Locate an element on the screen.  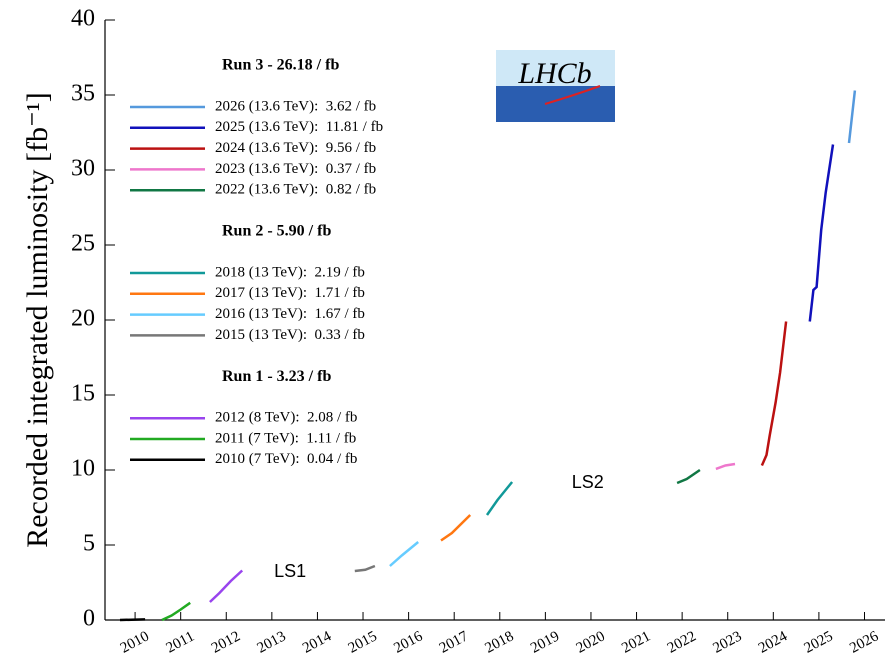
x-tick-label: 2011 is located at coordinates (181, 643).